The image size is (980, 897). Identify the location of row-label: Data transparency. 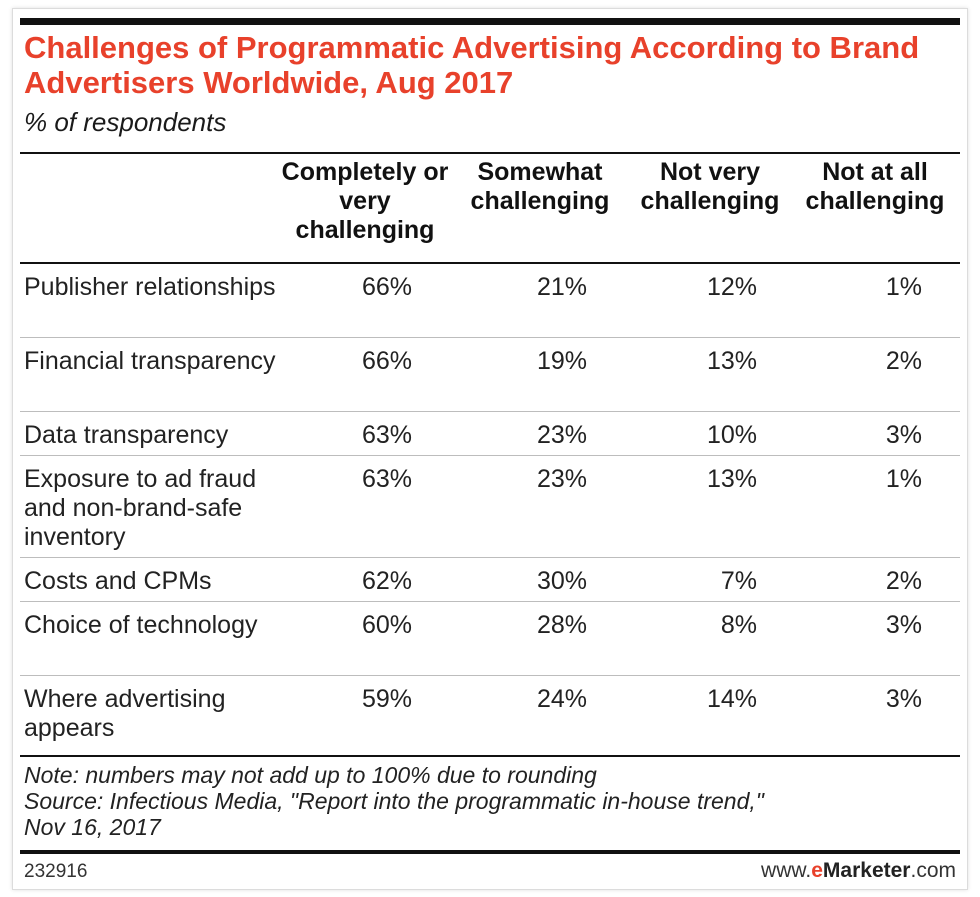
(126, 435).